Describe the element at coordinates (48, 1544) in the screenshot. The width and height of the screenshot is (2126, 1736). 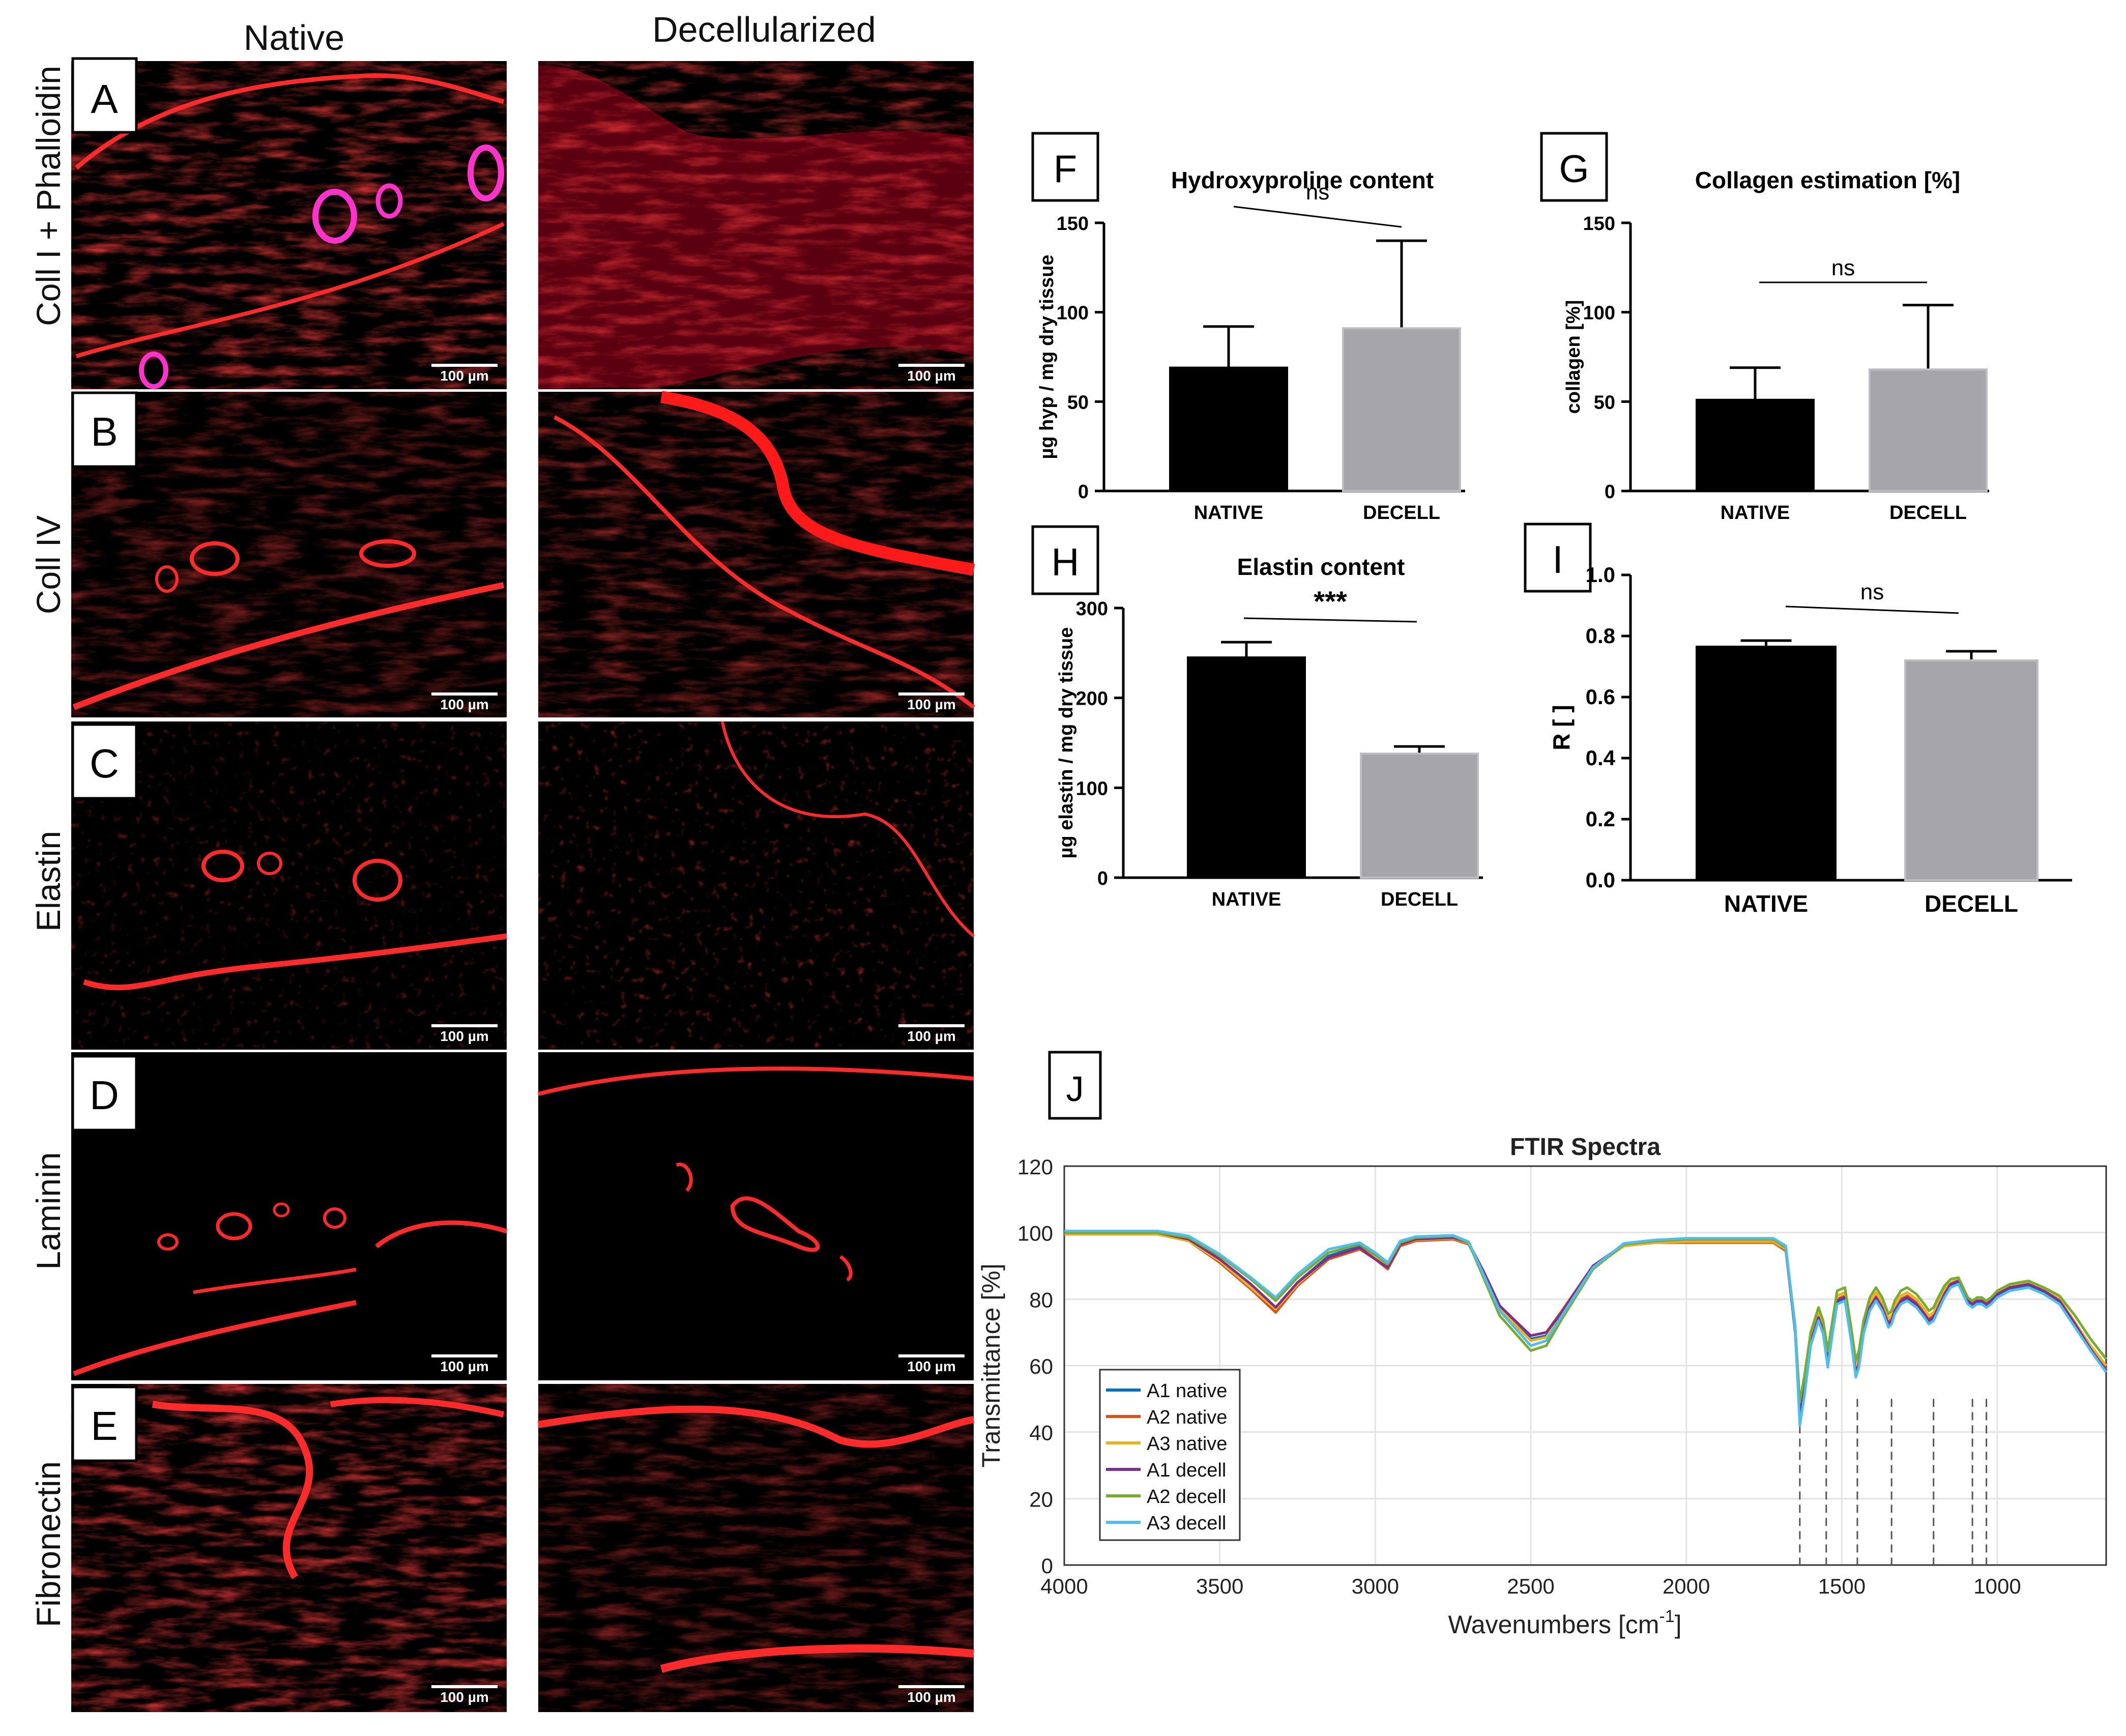
I see `row-label: Fibronectin` at that location.